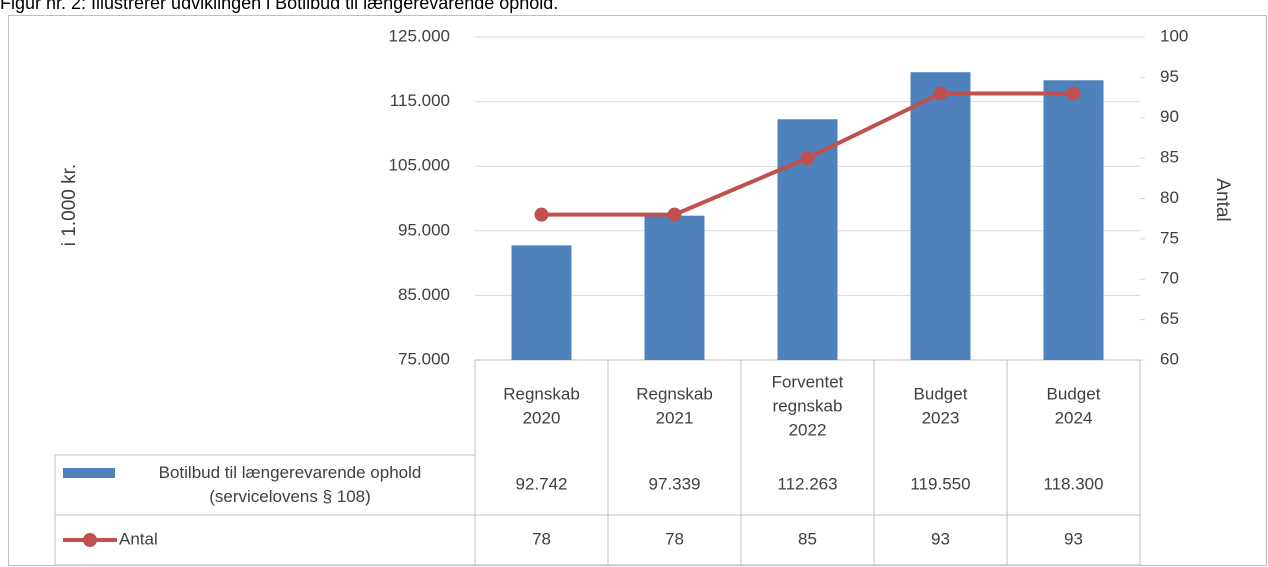 This screenshot has height=567, width=1268. I want to click on y2-tick-label: 80, so click(1169, 197).